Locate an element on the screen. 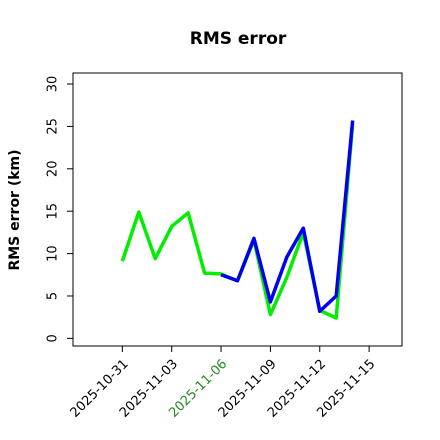  data-line is located at coordinates (287, 216).